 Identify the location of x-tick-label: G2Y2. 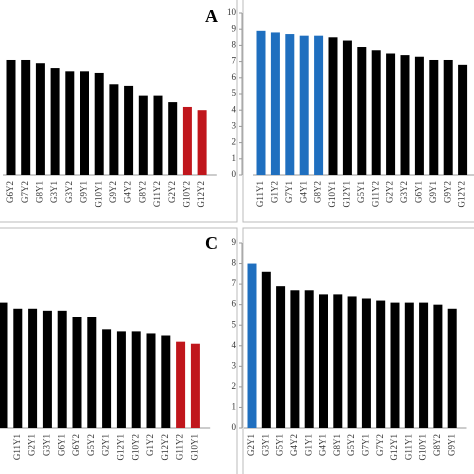
(172, 192).